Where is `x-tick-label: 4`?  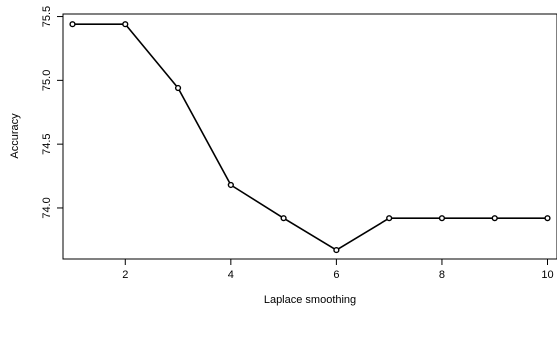
x-tick-label: 4 is located at coordinates (231, 275).